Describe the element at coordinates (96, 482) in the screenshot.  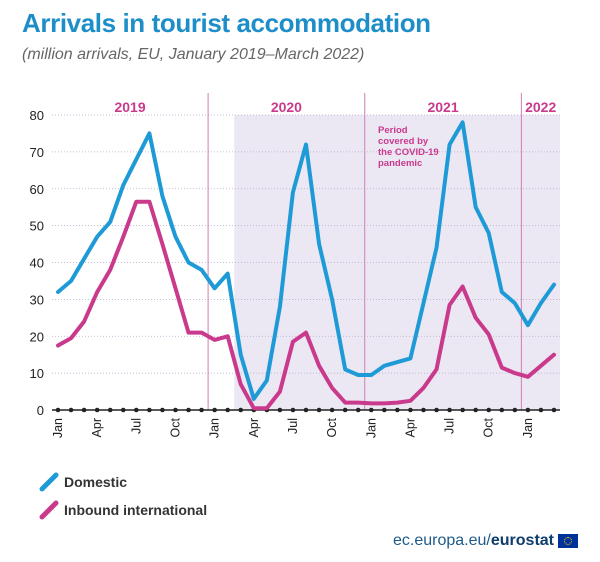
I see `legend-label-domestic: Domestic` at that location.